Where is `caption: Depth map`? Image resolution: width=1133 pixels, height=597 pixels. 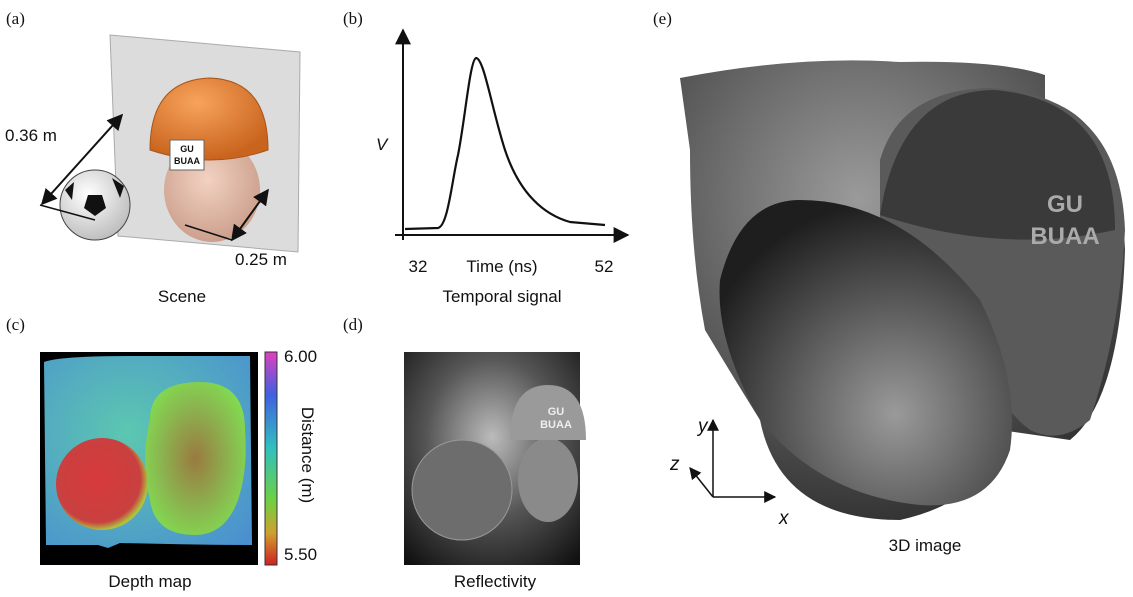
caption: Depth map is located at coordinates (149, 581).